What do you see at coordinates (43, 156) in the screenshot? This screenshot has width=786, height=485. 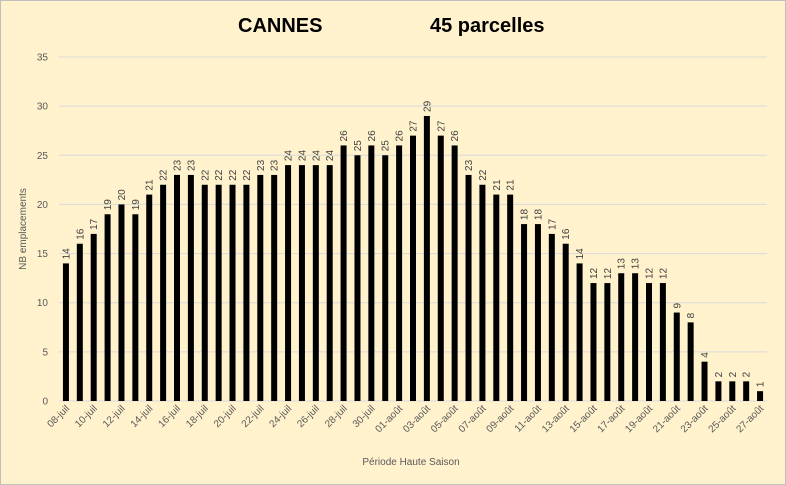 I see `y-tick-label: 25` at bounding box center [43, 156].